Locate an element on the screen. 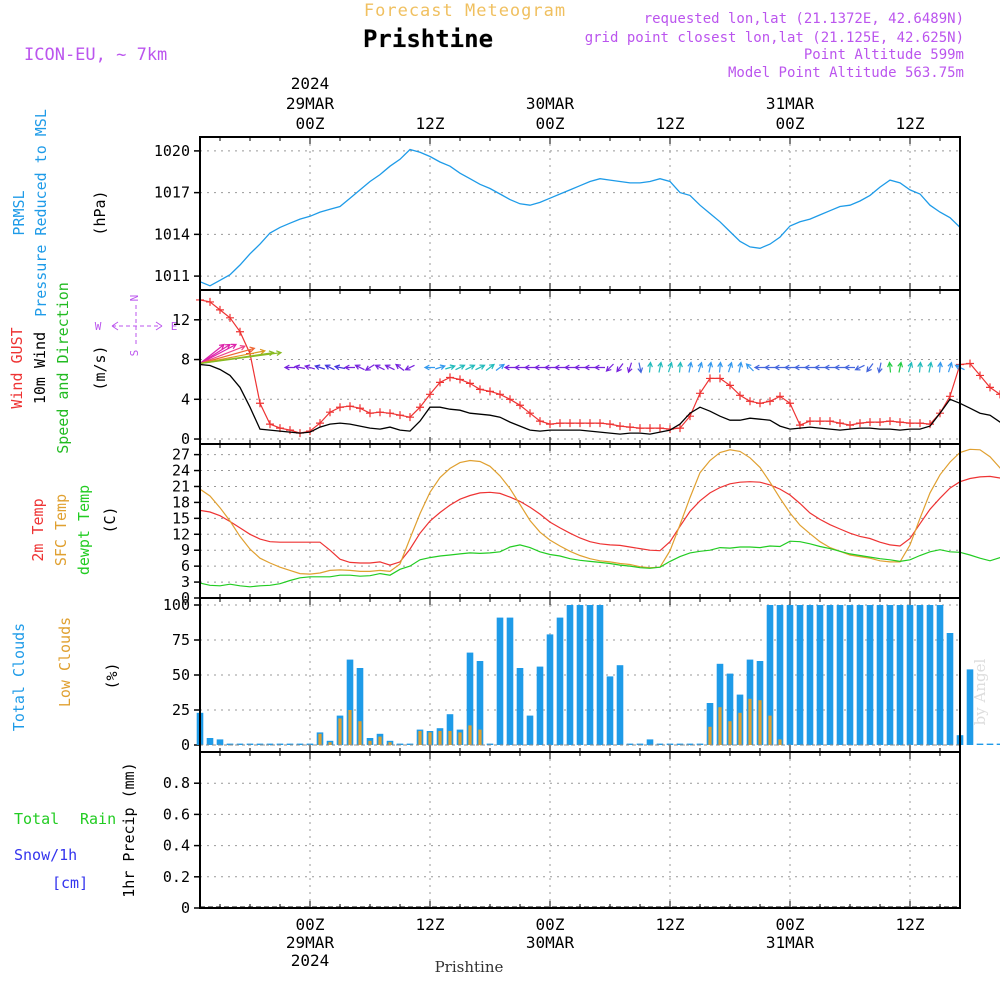  point-altitude: Point Altitude 599m is located at coordinates (884, 55).